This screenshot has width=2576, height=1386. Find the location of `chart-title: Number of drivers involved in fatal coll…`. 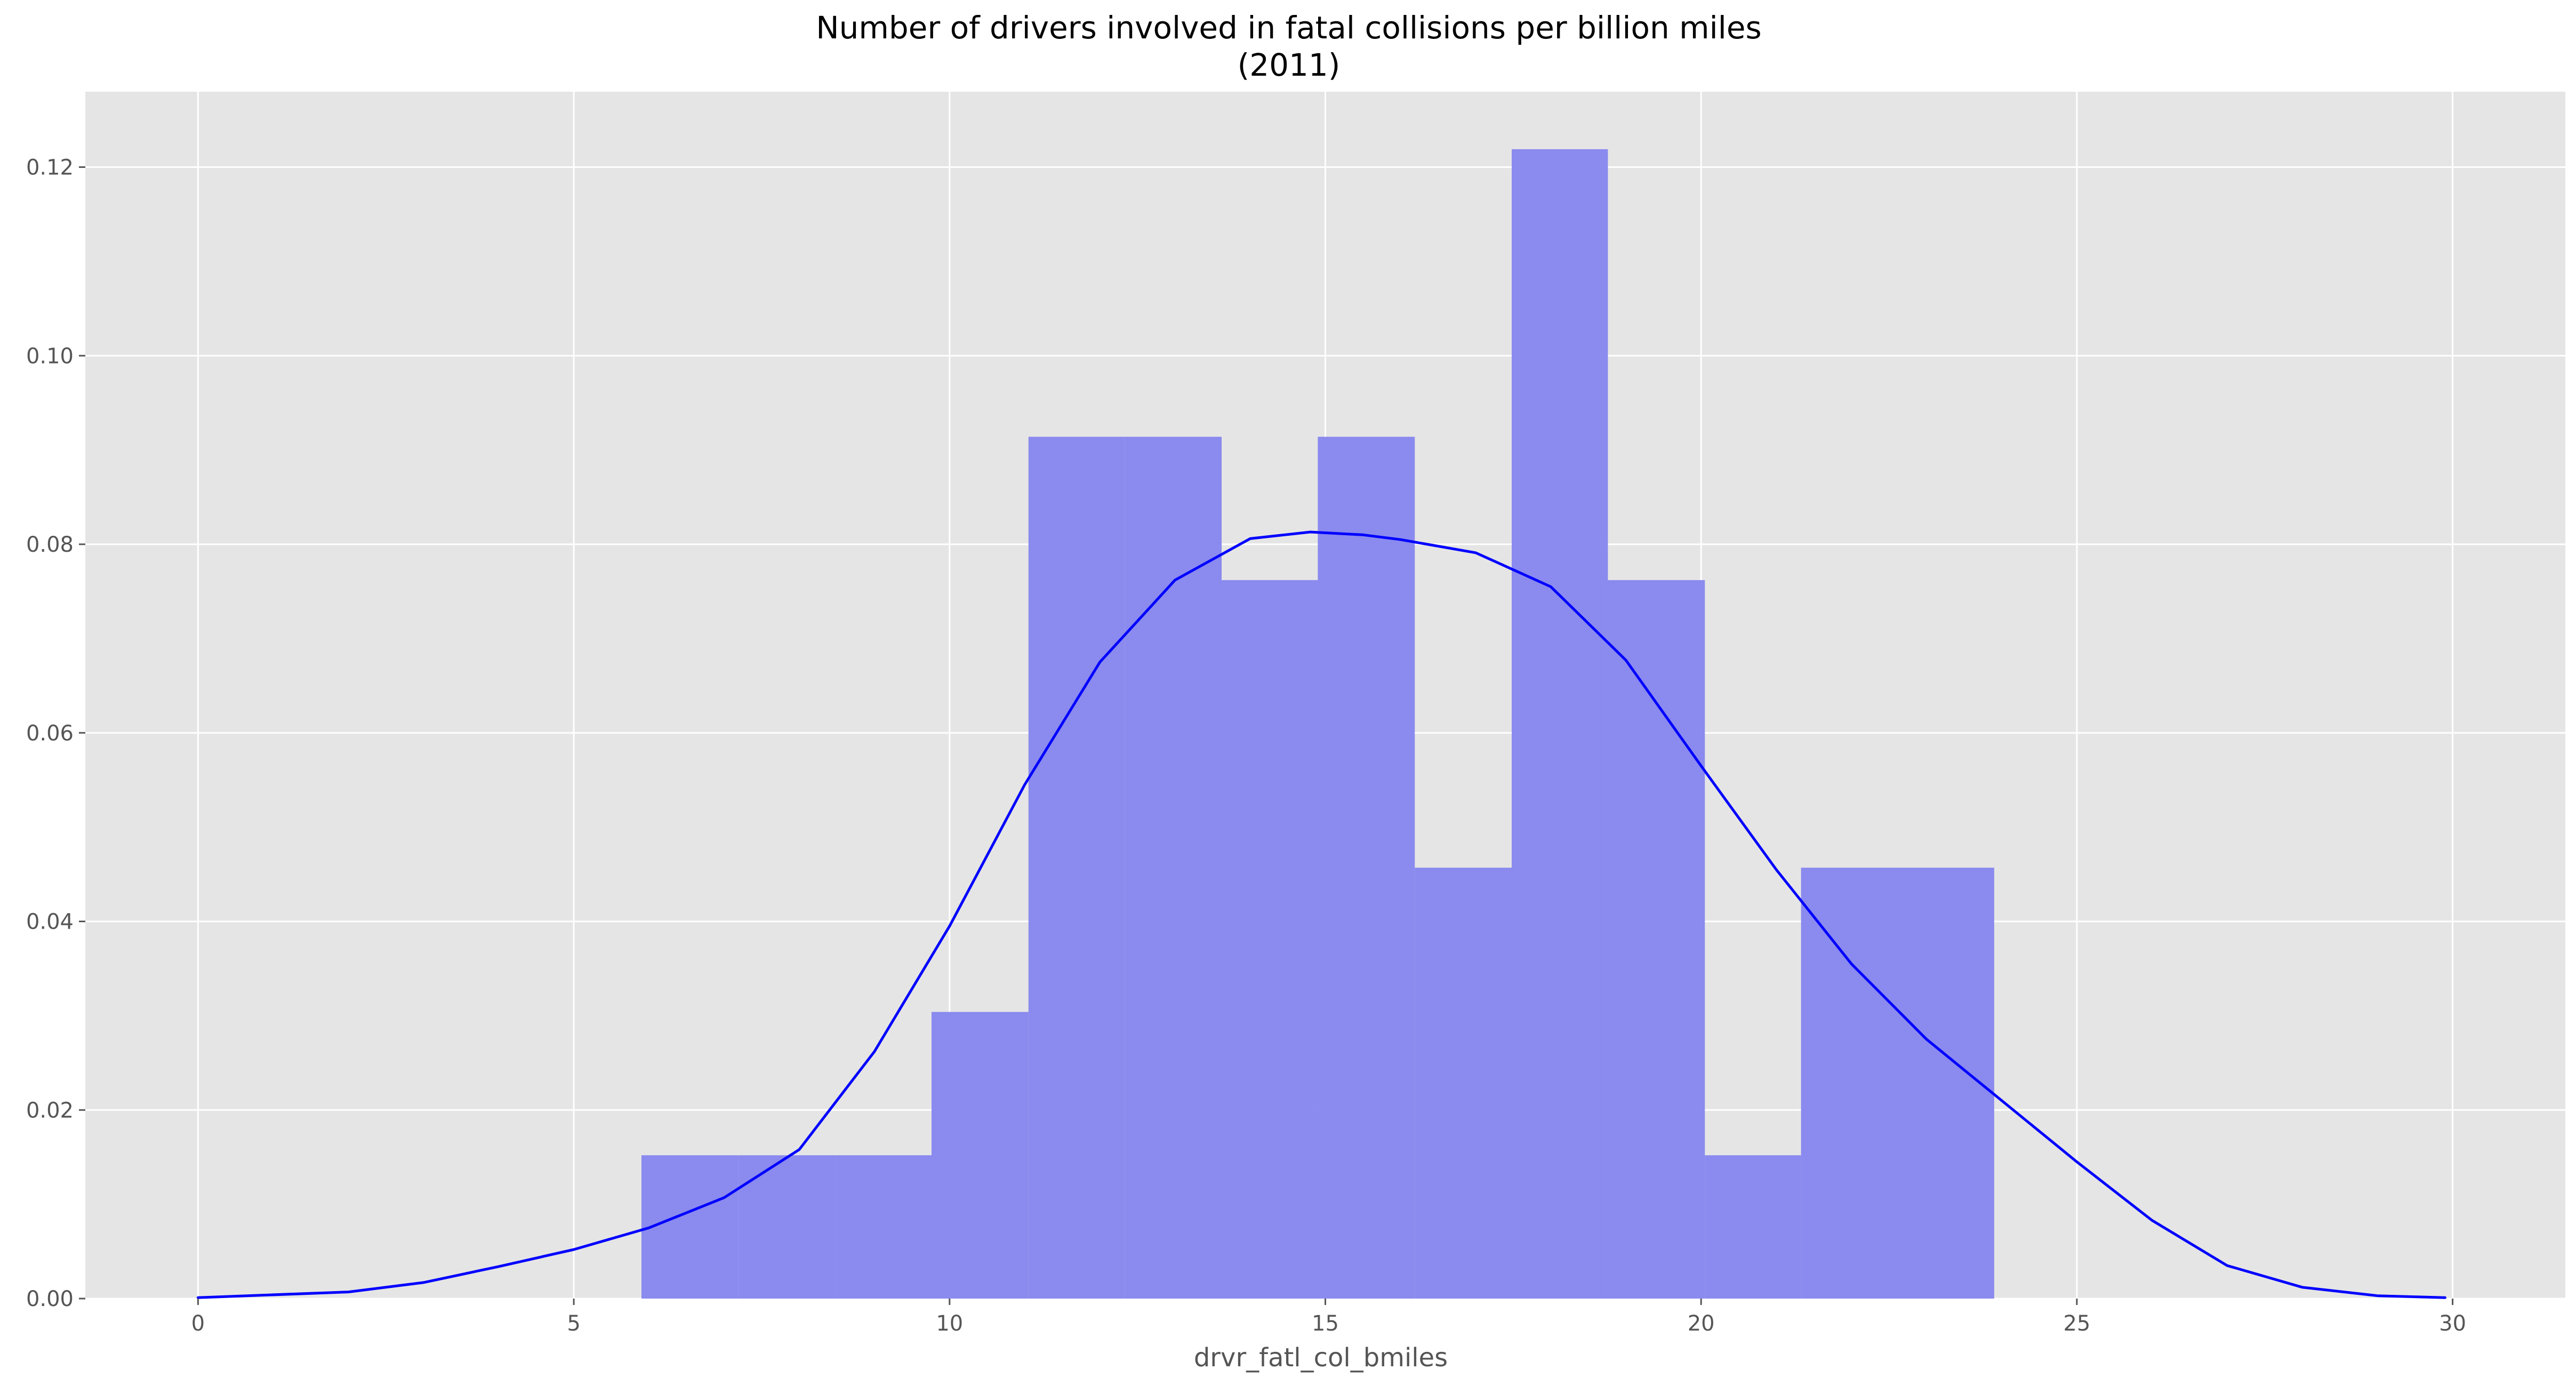

chart-title: Number of drivers involved in fatal coll… is located at coordinates (1289, 28).